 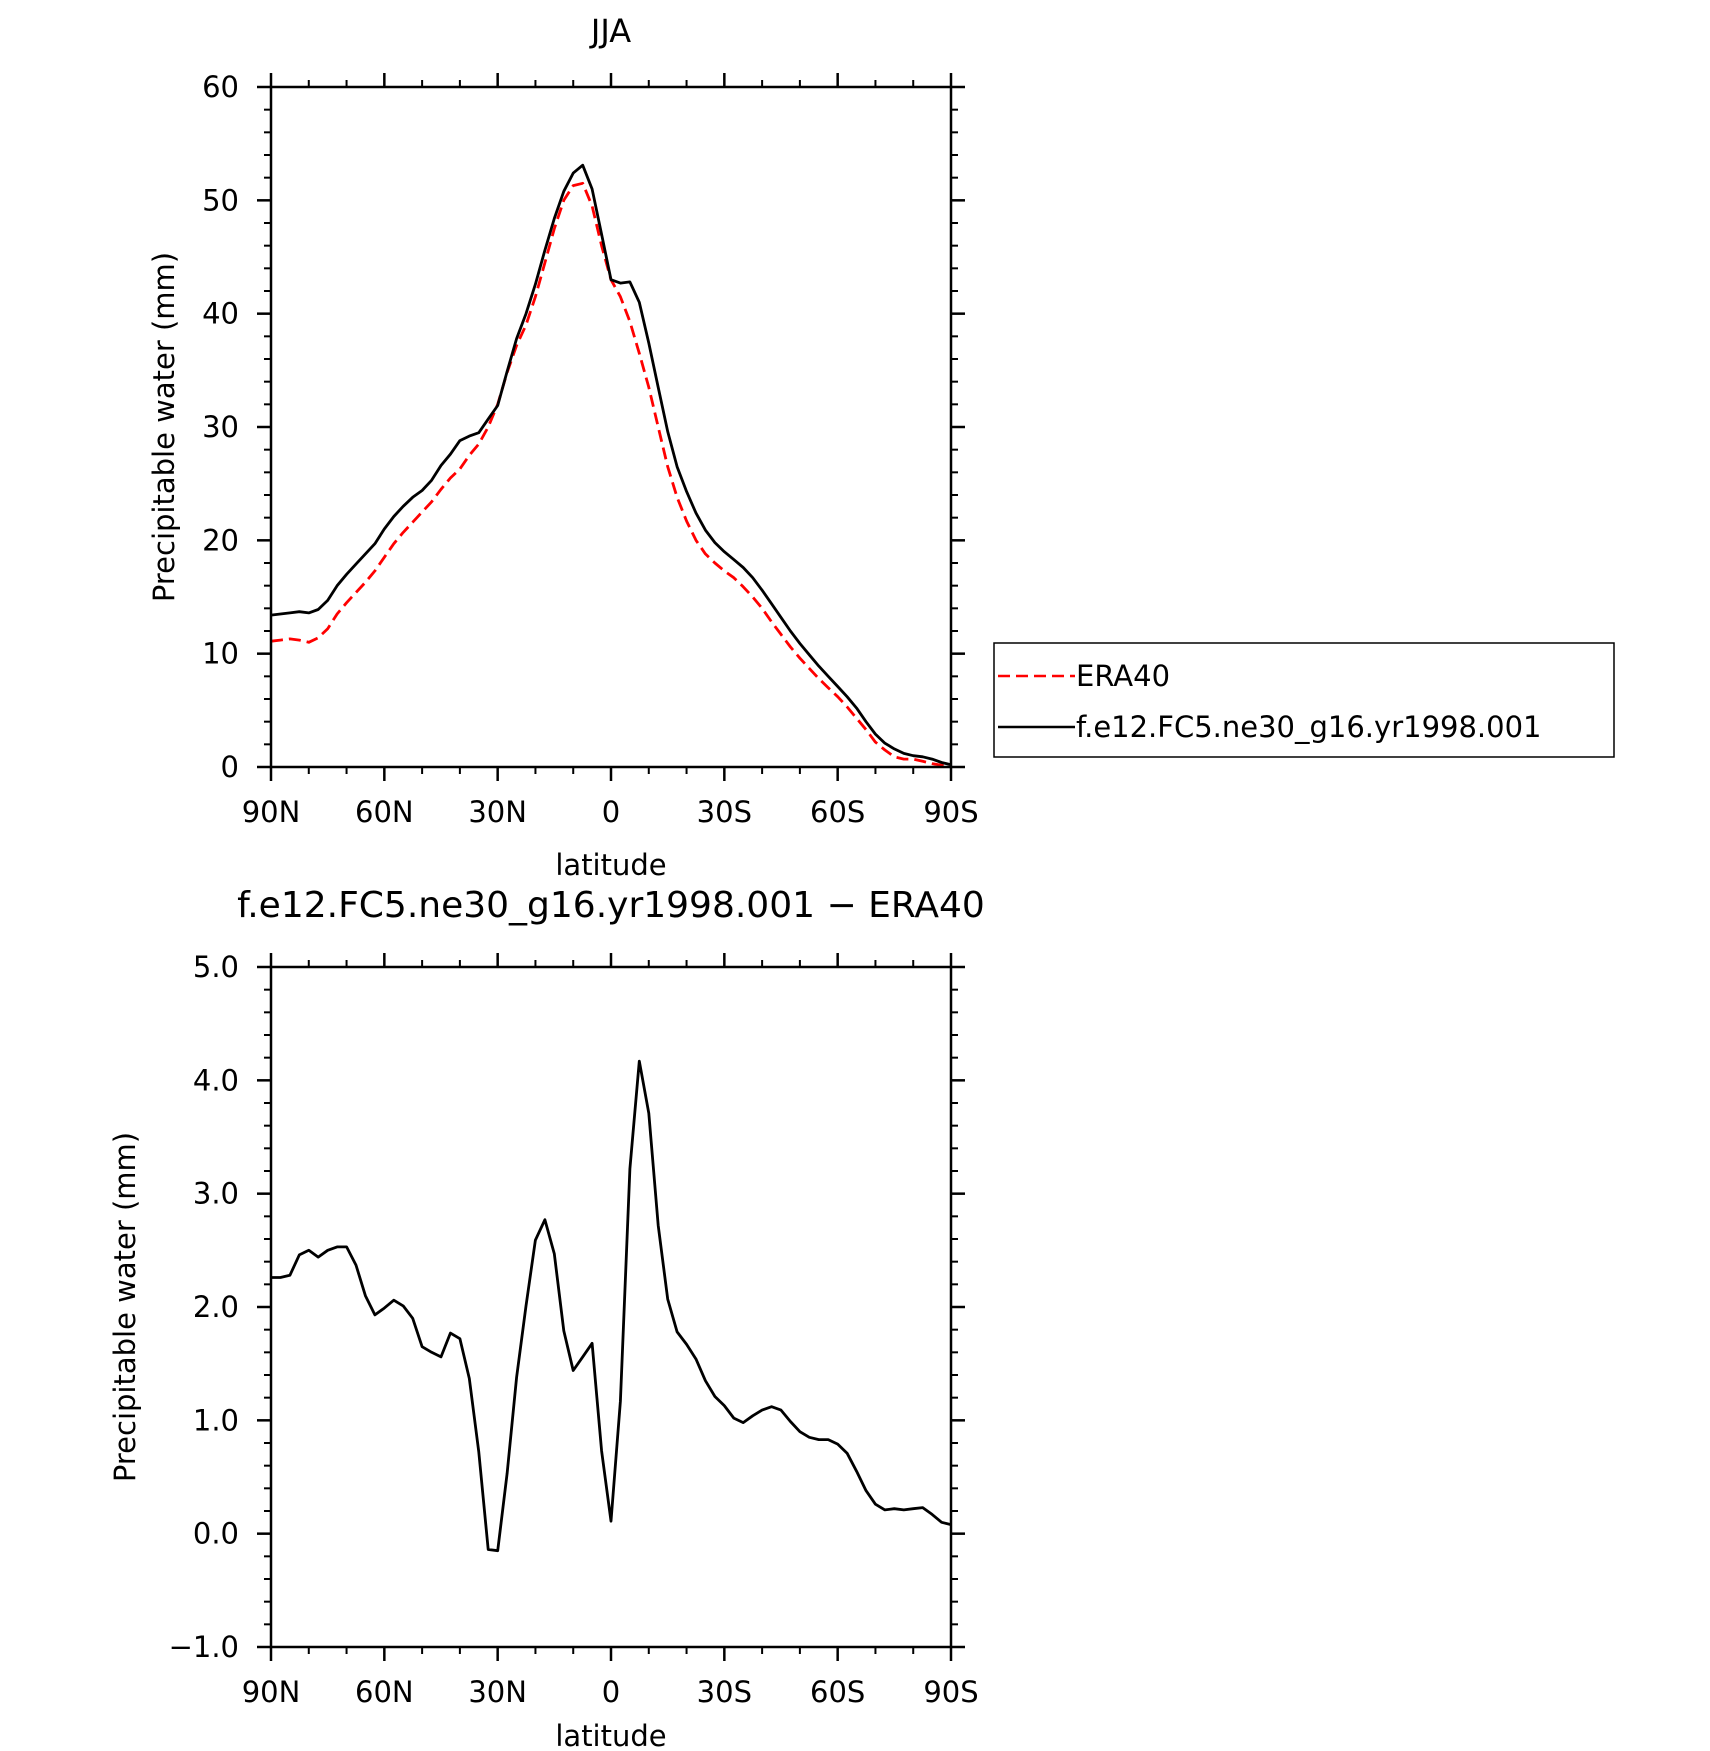 I want to click on y-tick-label: 10, so click(x=220, y=654).